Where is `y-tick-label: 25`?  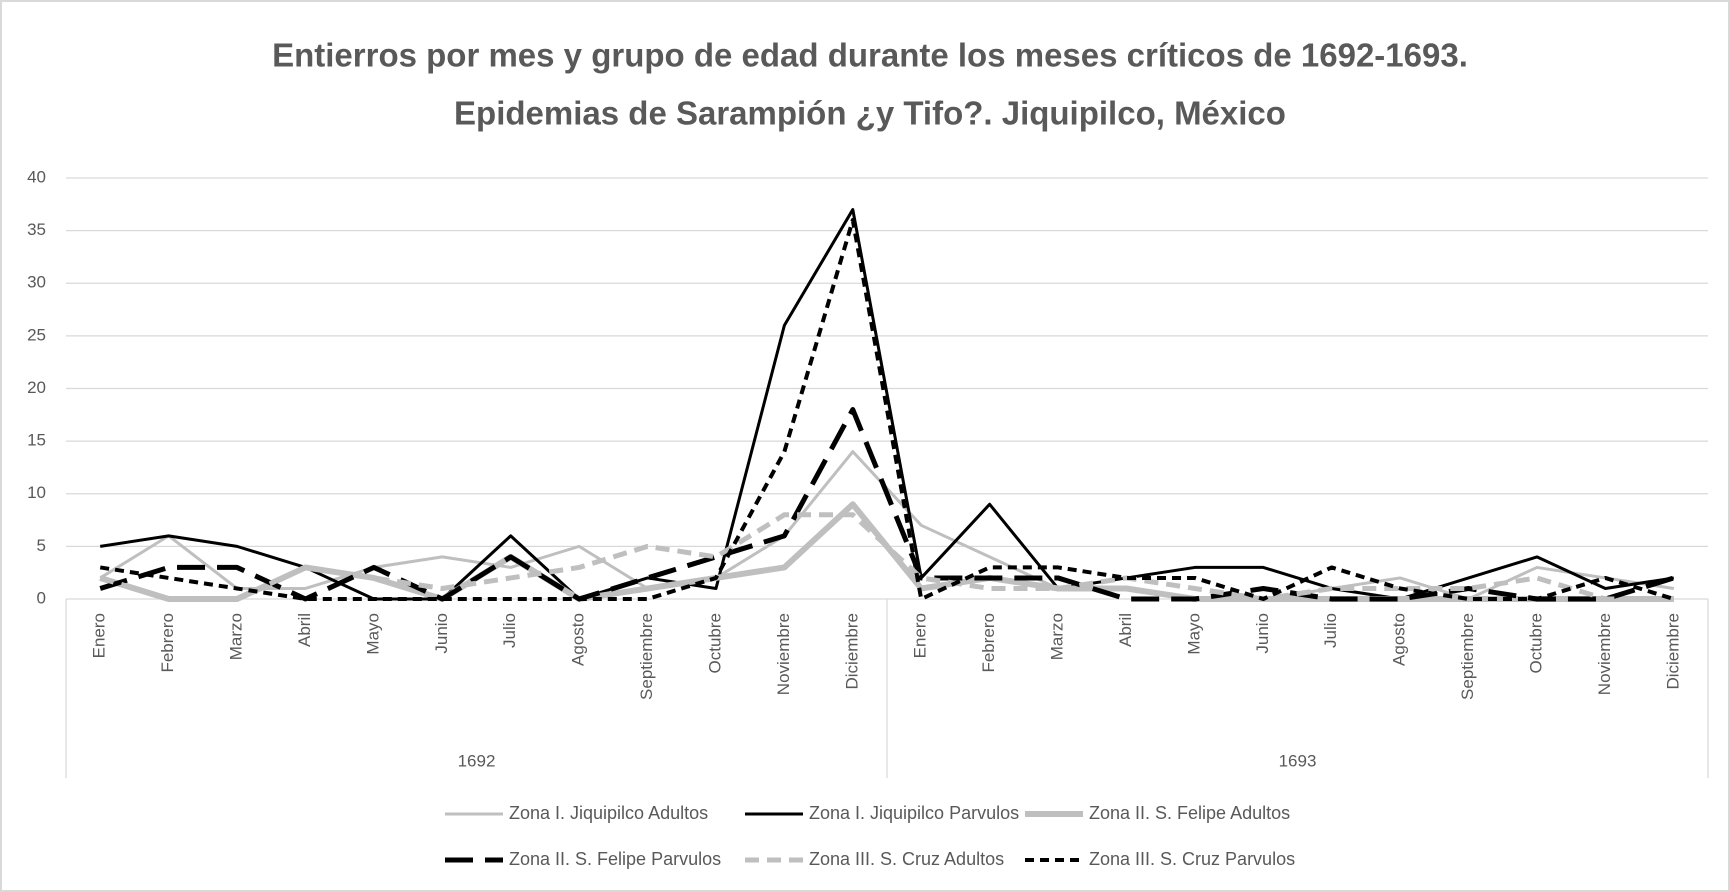 y-tick-label: 25 is located at coordinates (36, 334).